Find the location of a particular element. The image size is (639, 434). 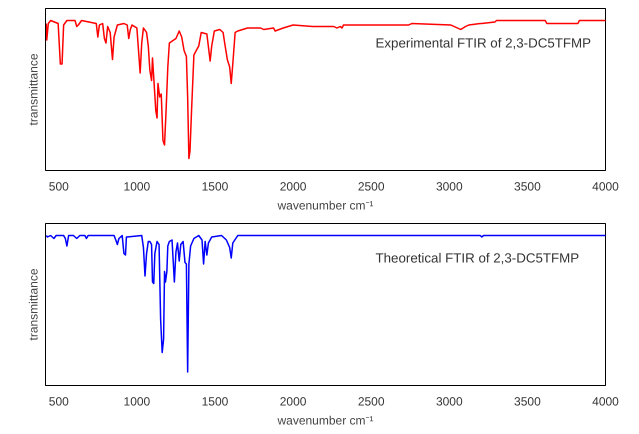

annotation: Theoretical FTIR of 2,3-DC5TFMP is located at coordinates (478, 258).